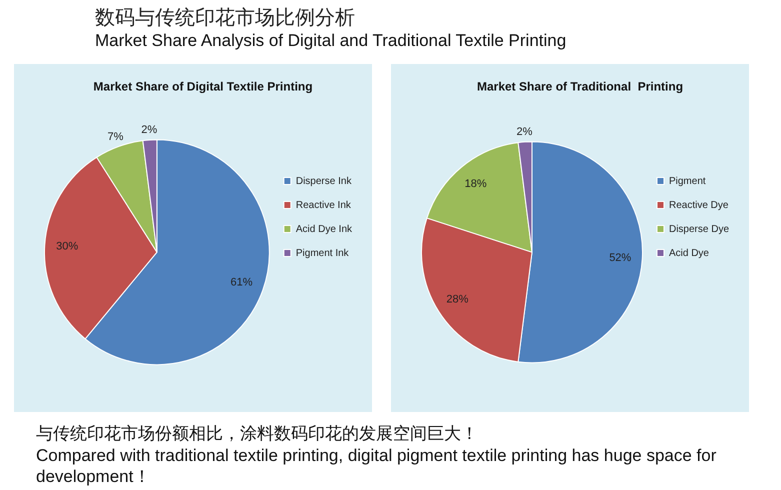 Image resolution: width=781 pixels, height=490 pixels. What do you see at coordinates (203, 87) in the screenshot?
I see `chart-title: Market Share of Digital Textile Printing` at bounding box center [203, 87].